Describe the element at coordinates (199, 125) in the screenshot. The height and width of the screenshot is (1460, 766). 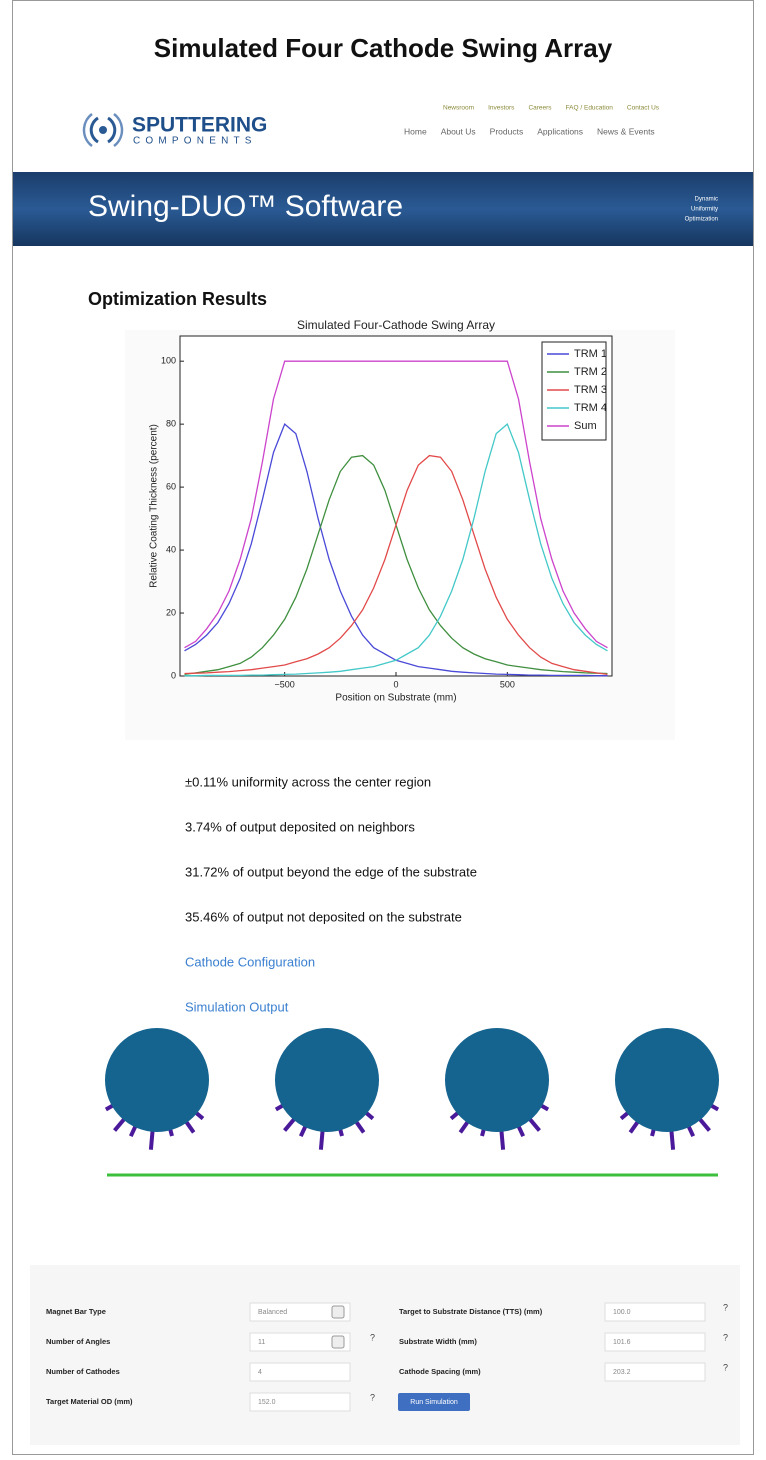
I see `logo-name: SPUTTERING` at that location.